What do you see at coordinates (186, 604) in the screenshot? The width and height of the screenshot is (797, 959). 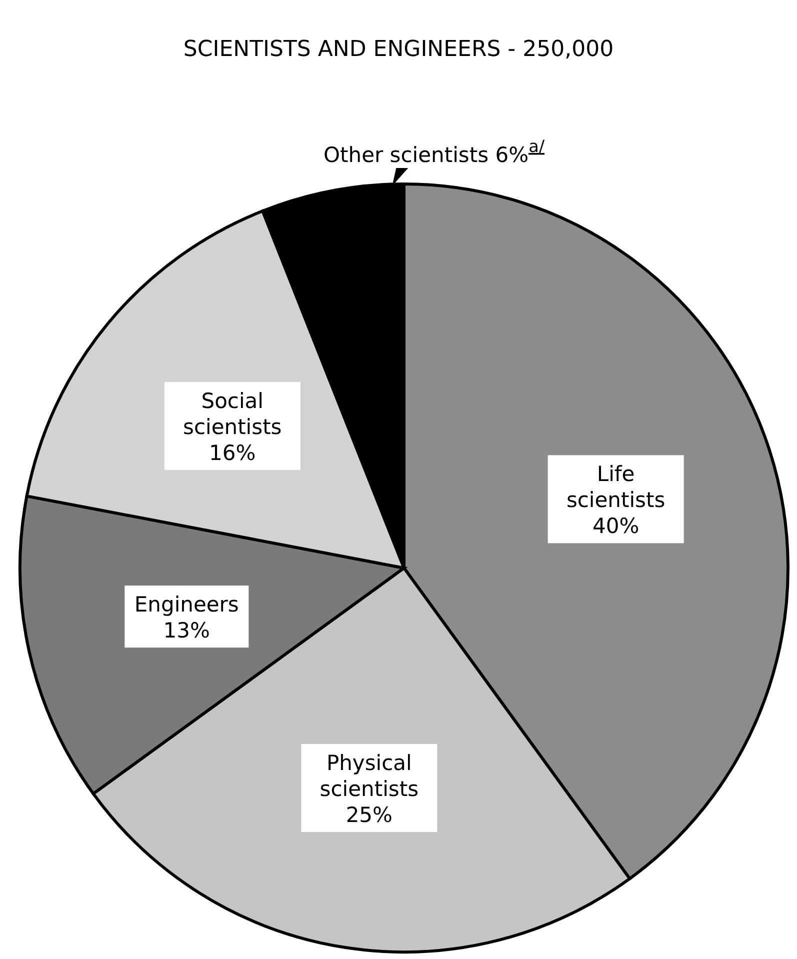 I see `slice-label: Engineers` at bounding box center [186, 604].